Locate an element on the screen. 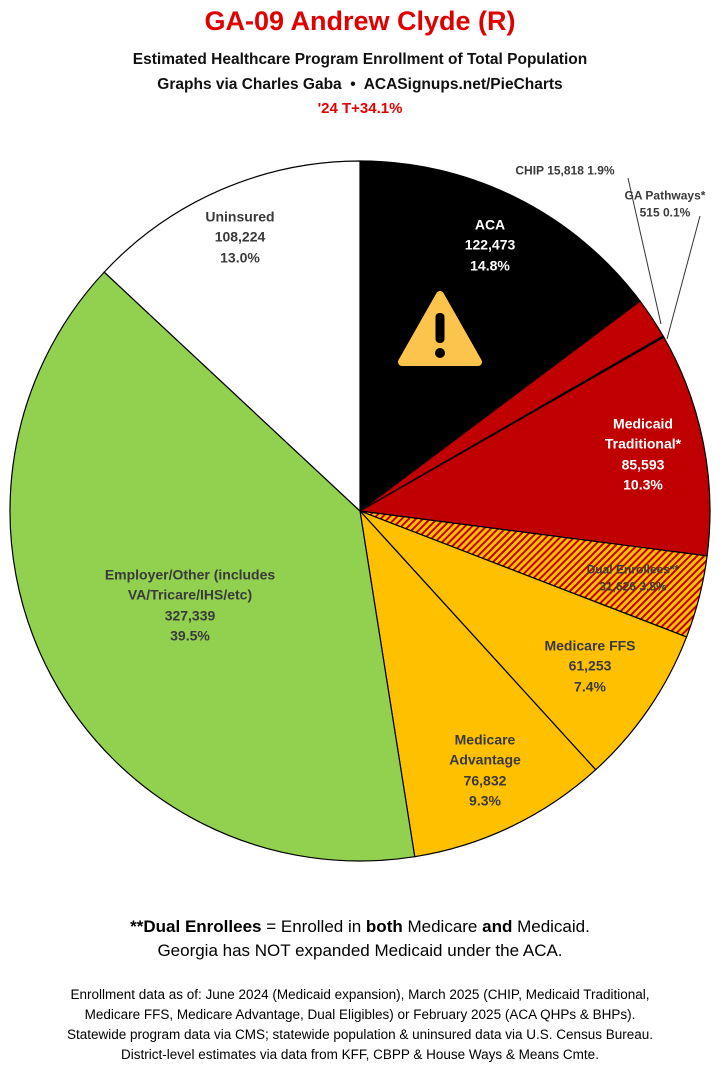 Image resolution: width=720 pixels, height=1070 pixels. percent-label: 13.0% is located at coordinates (240, 257).